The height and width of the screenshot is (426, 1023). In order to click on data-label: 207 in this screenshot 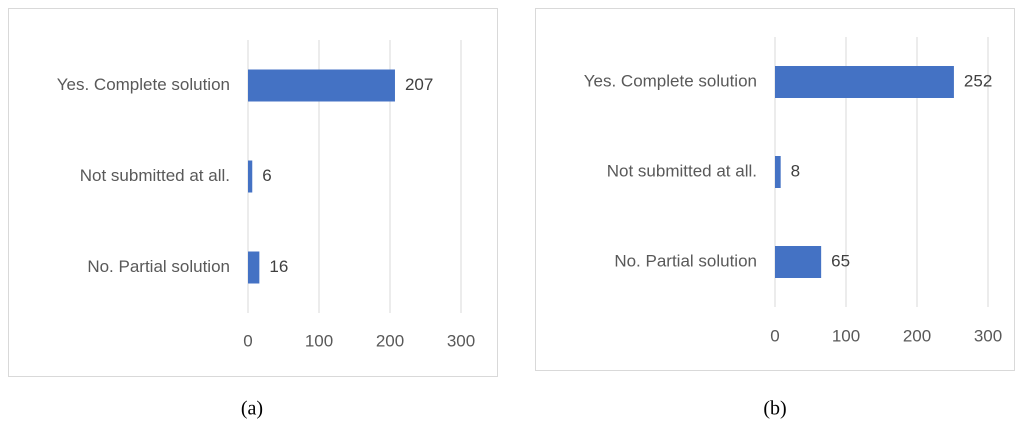, I will do `click(419, 84)`.